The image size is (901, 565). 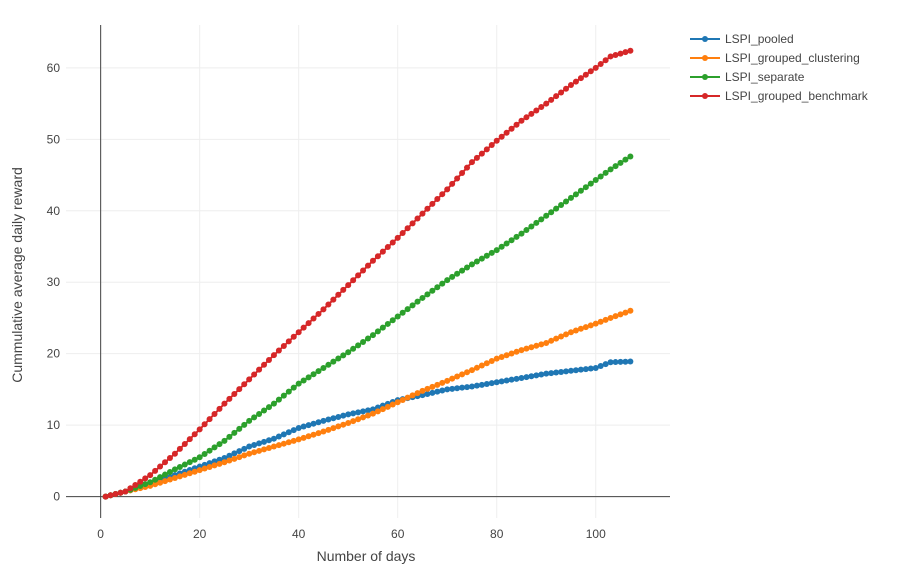 What do you see at coordinates (742, 39) in the screenshot?
I see `legend-item: LSPI_pooled` at bounding box center [742, 39].